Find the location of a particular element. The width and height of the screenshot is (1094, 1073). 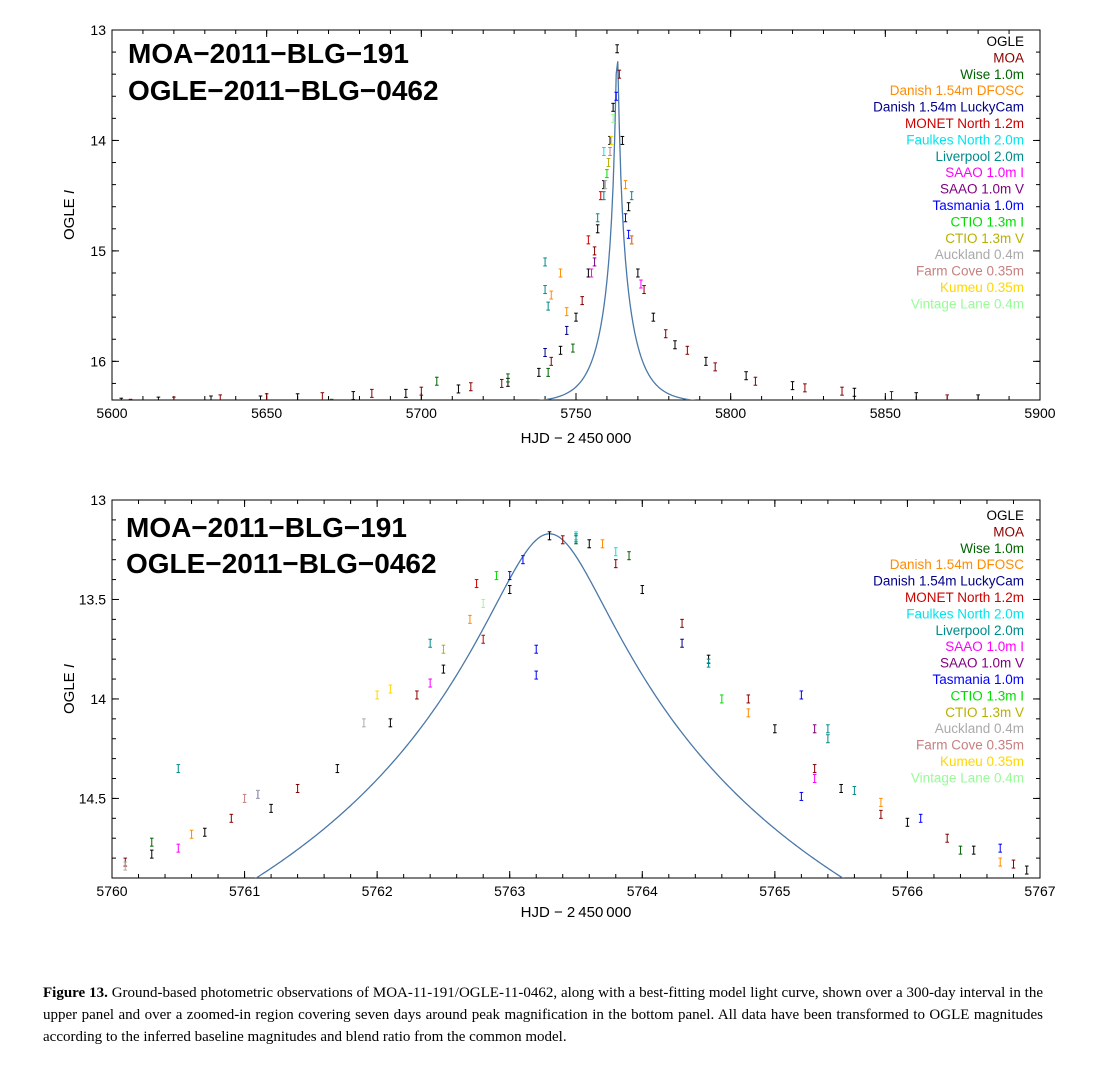

chart-title-line: MOA−2011−BLG−191 is located at coordinates (266, 527).